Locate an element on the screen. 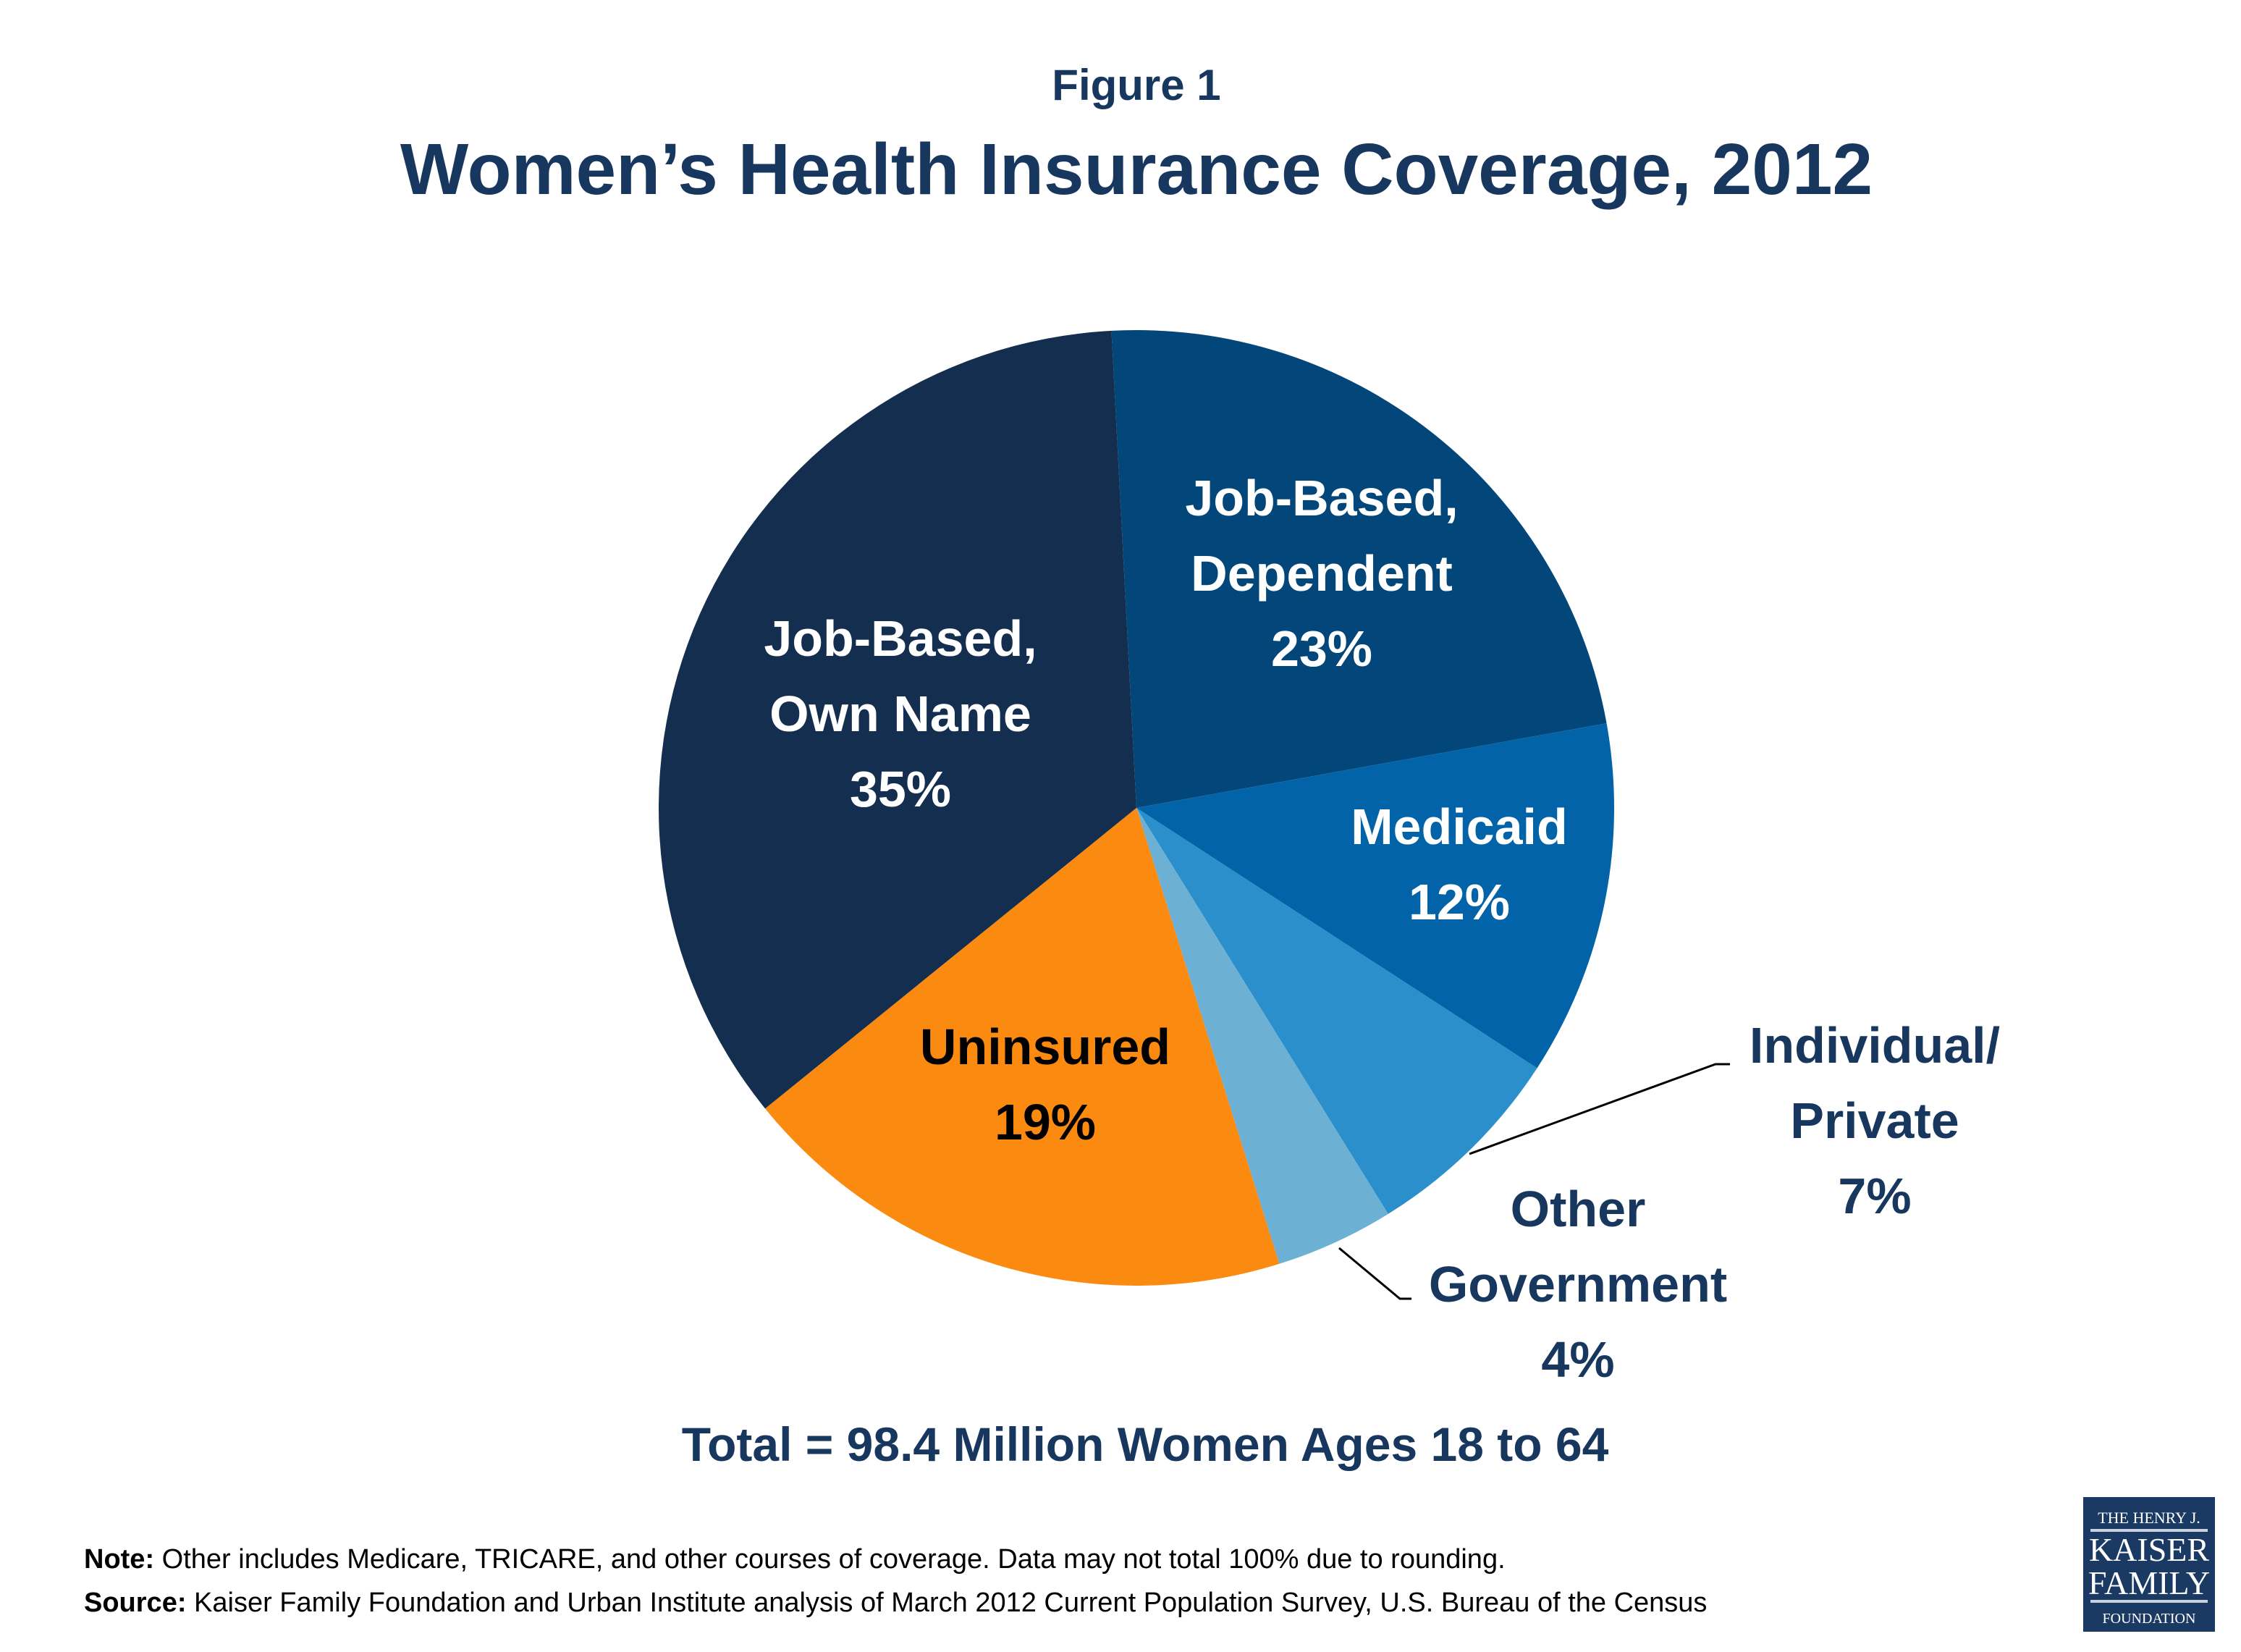  note-label: Note: is located at coordinates (119, 1559).